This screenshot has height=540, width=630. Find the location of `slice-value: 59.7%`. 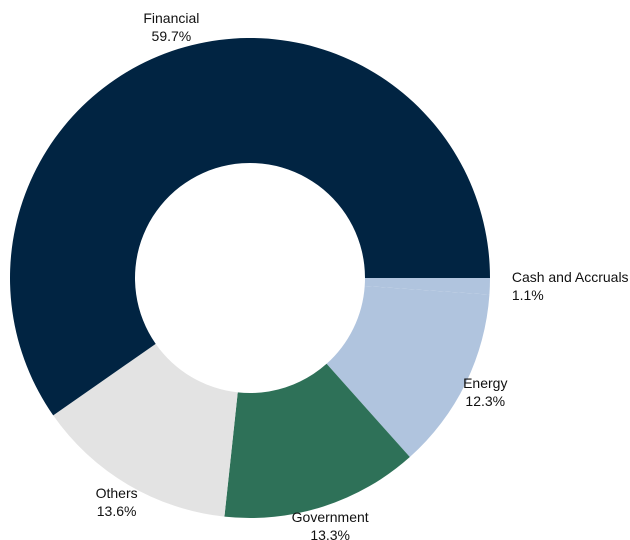

slice-value: 59.7% is located at coordinates (172, 36).